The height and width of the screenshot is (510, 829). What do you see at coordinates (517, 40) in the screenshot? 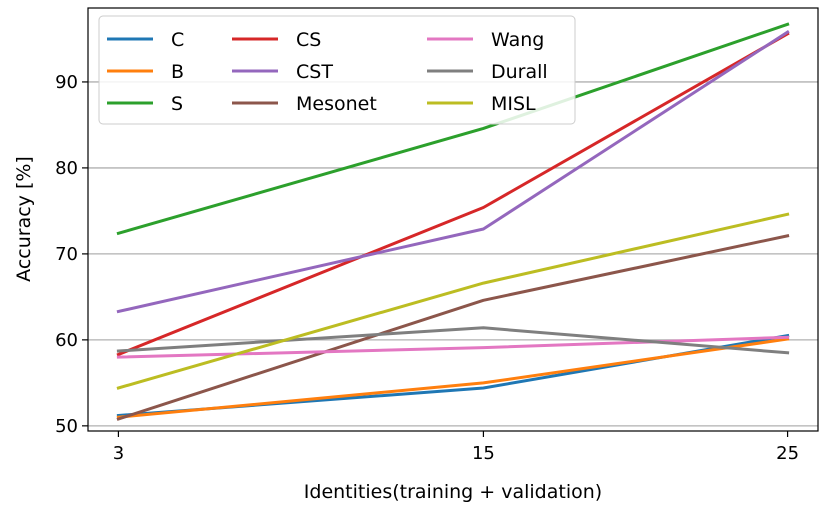
I see `legend-label-wang: Wang` at bounding box center [517, 40].